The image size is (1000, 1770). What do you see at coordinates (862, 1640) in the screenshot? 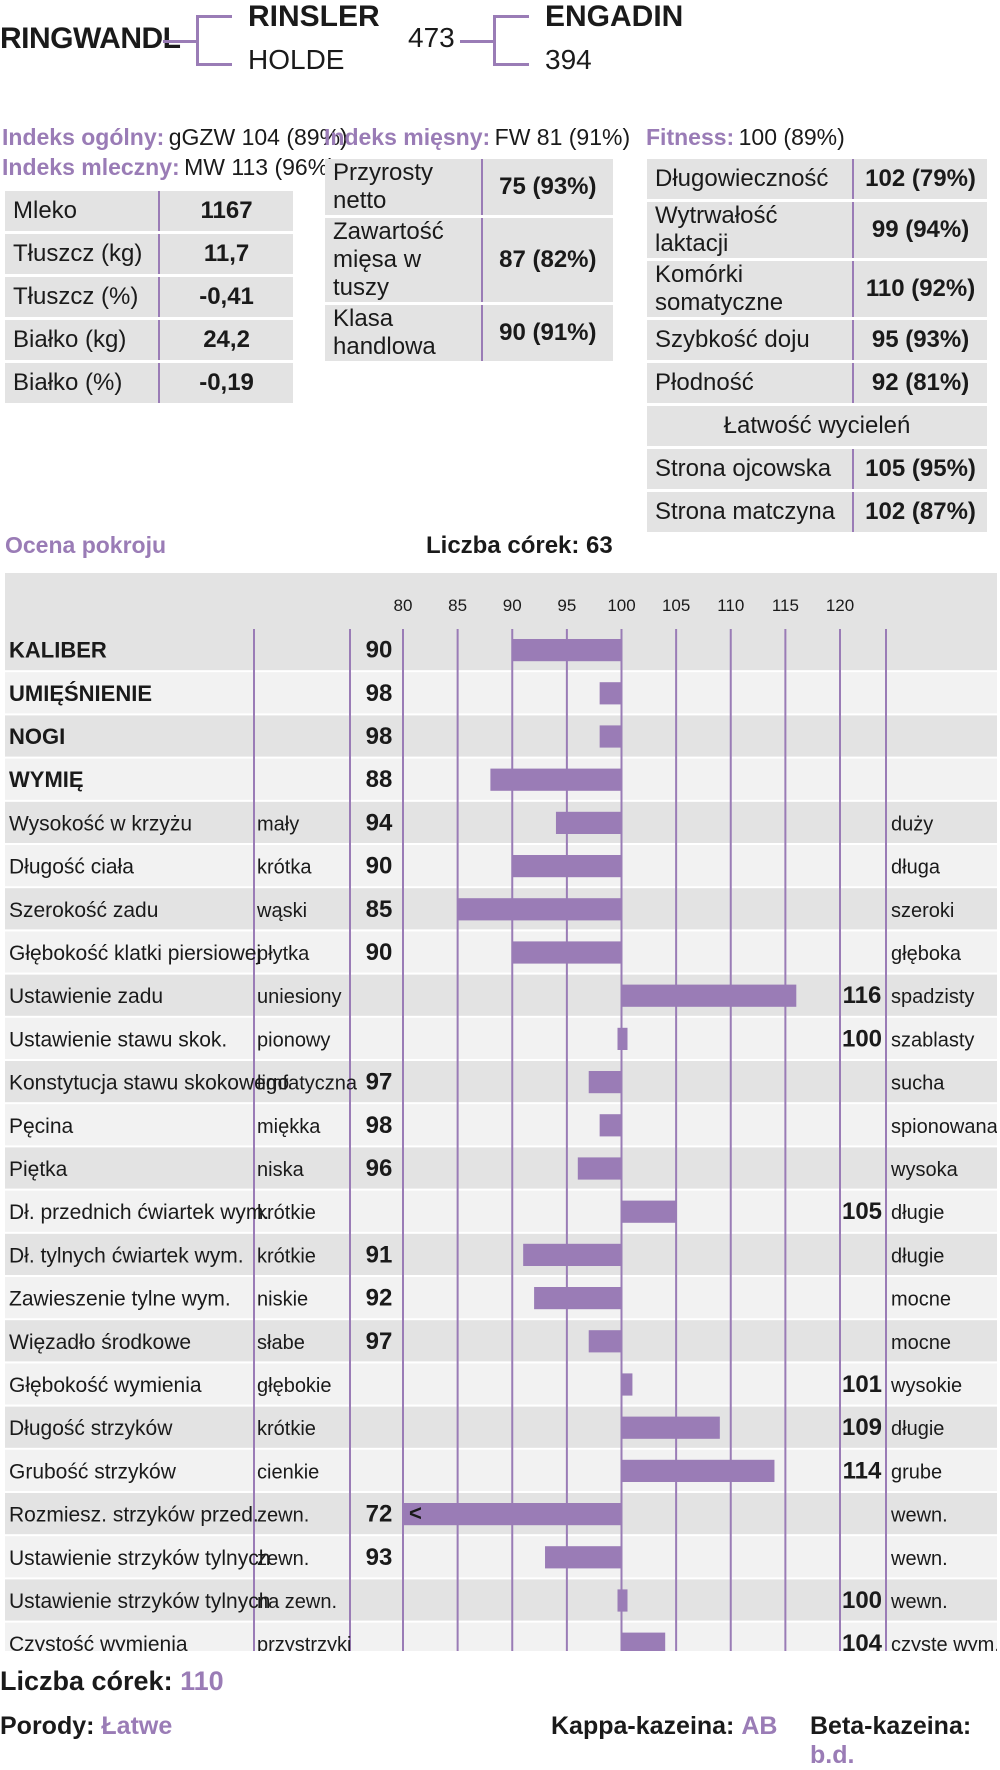
I see `bar-value-label: 104` at bounding box center [862, 1640].